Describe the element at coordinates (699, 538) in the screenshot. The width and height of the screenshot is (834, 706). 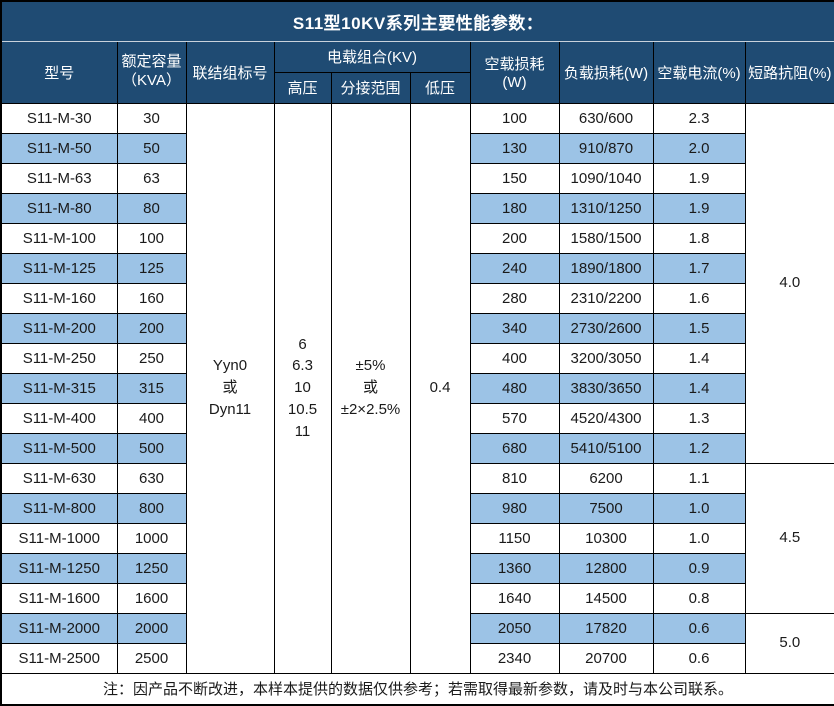
I see `no-load-current-cell: 1.0` at that location.